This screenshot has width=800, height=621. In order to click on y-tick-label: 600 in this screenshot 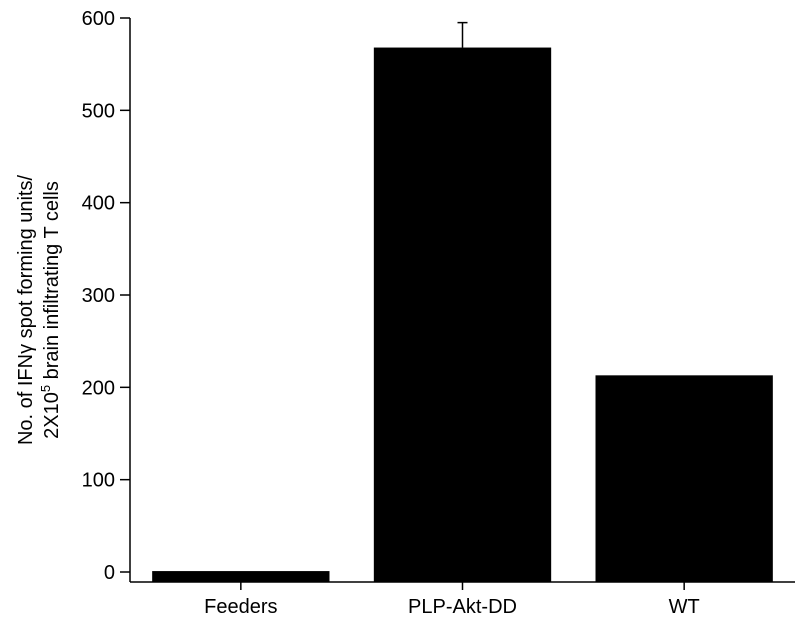, I will do `click(98, 19)`.